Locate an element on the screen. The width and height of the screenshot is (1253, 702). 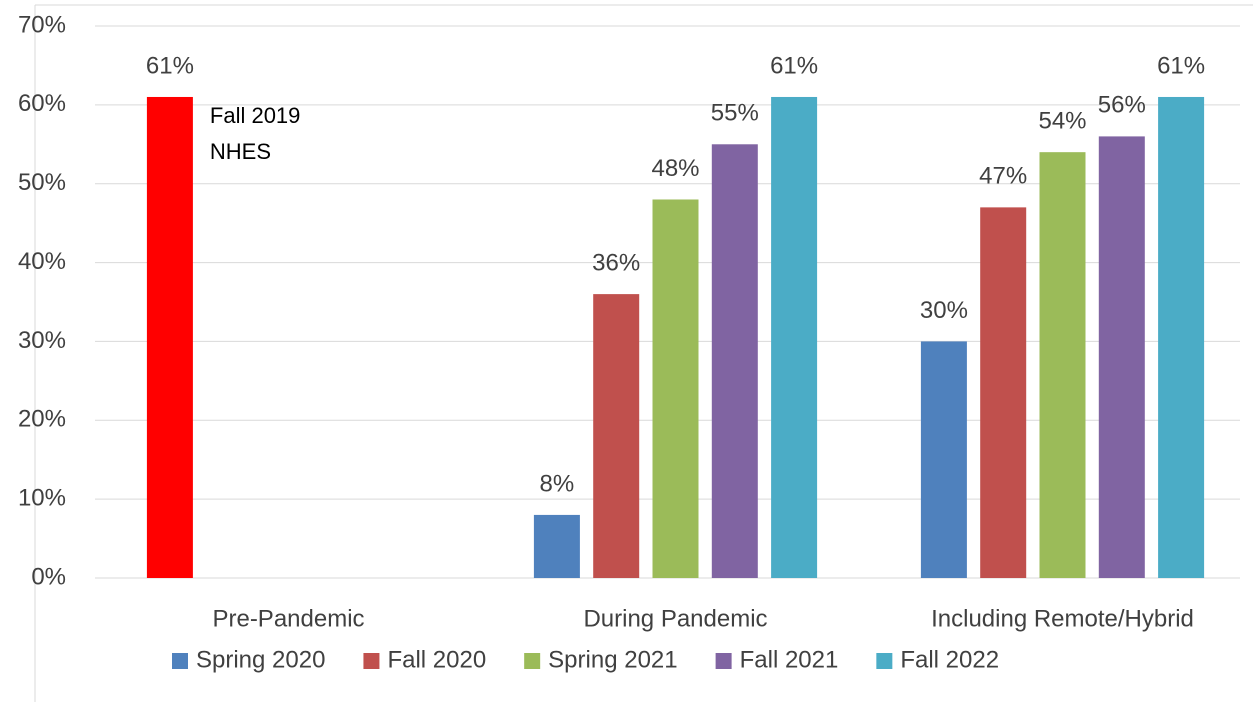
y-tick-label: 50% is located at coordinates (42, 182).